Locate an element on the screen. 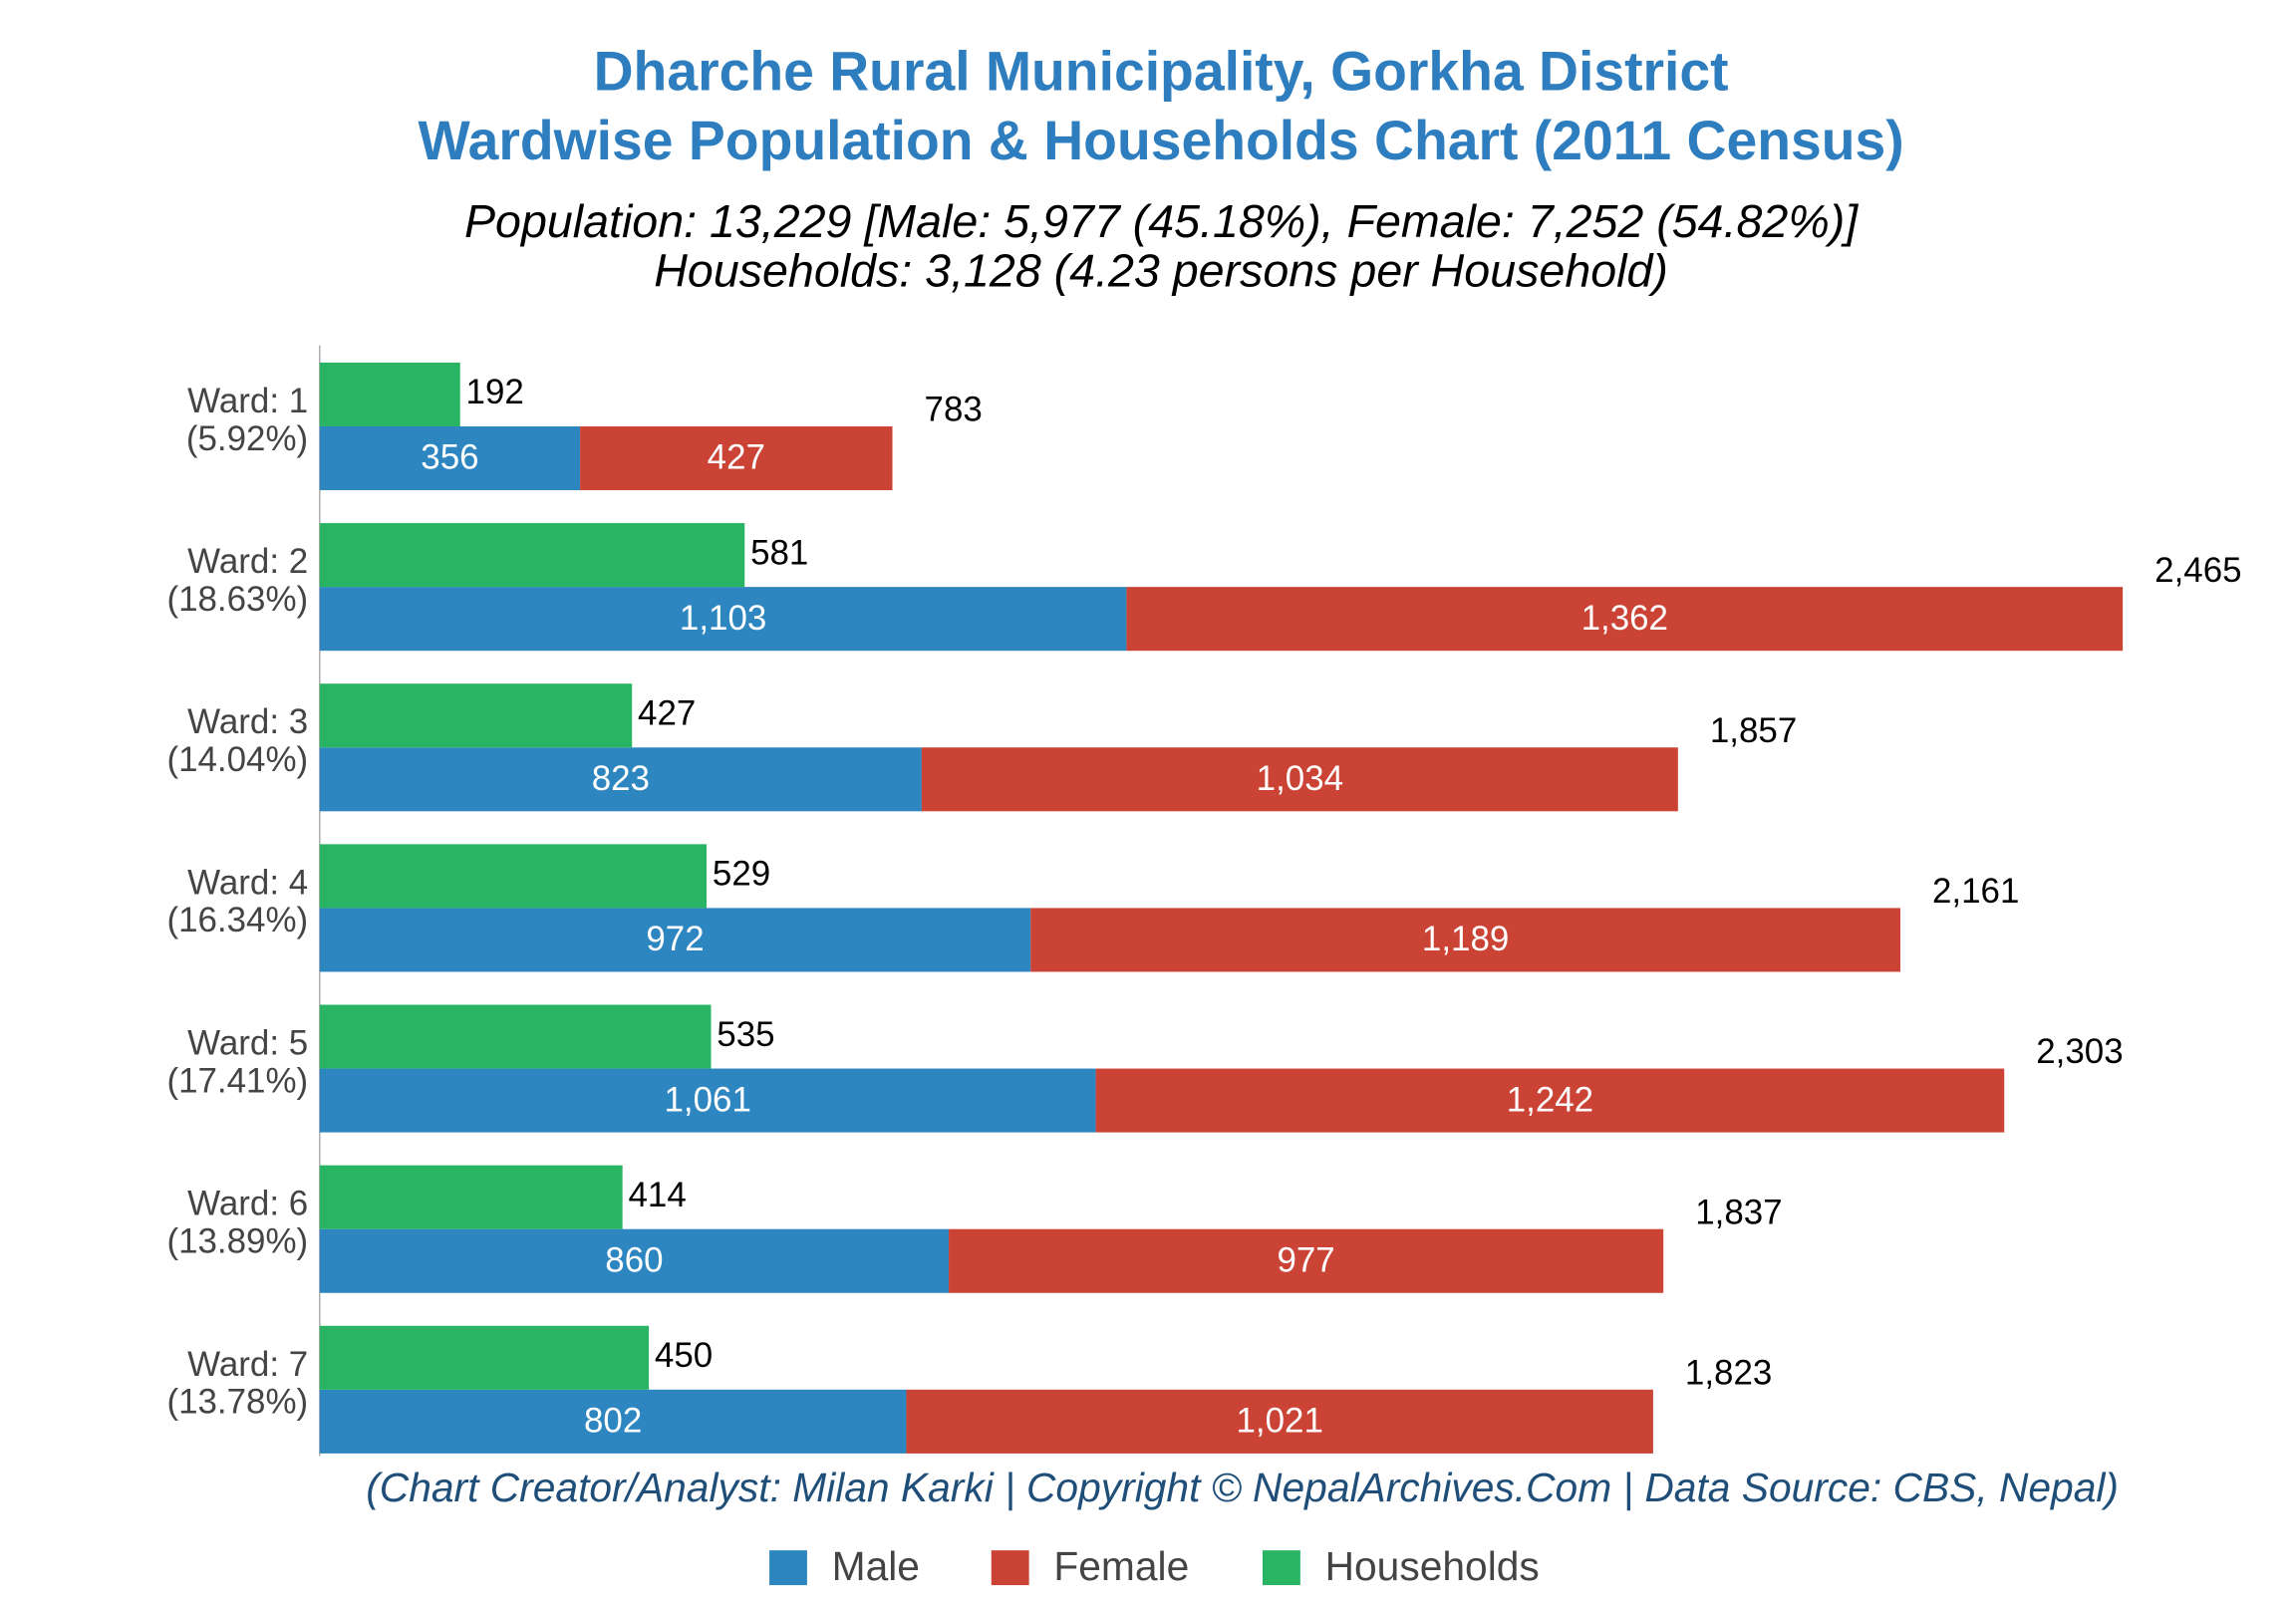 This screenshot has width=2296, height=1604. bar-label: 1,103 is located at coordinates (723, 618).